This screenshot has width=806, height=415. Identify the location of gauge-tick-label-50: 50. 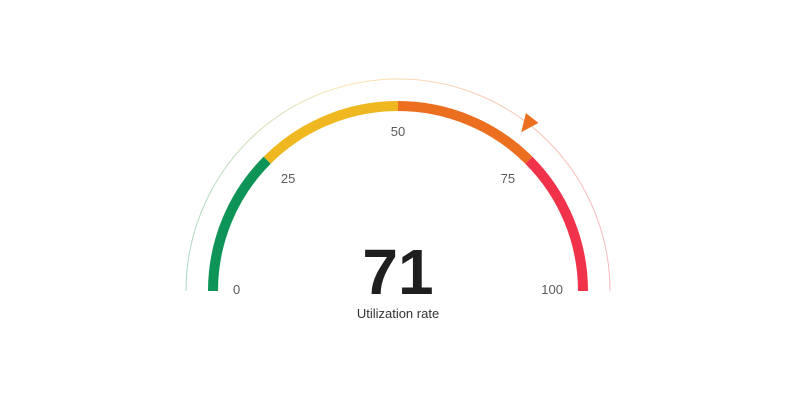
(398, 131).